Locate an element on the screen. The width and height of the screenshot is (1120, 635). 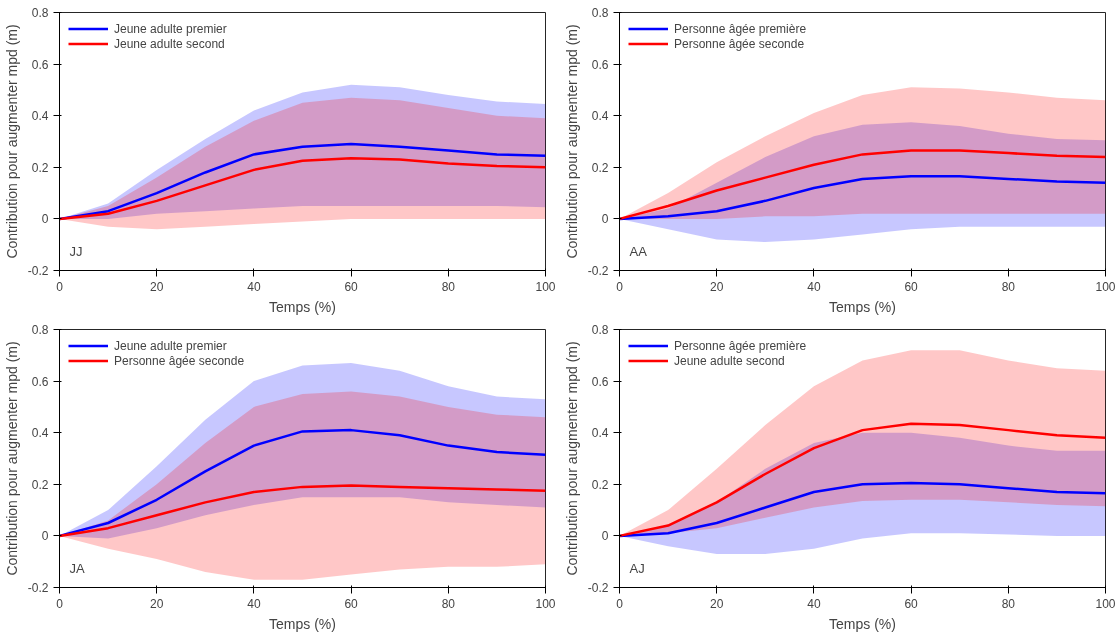
annotation: JJ is located at coordinates (76, 251).